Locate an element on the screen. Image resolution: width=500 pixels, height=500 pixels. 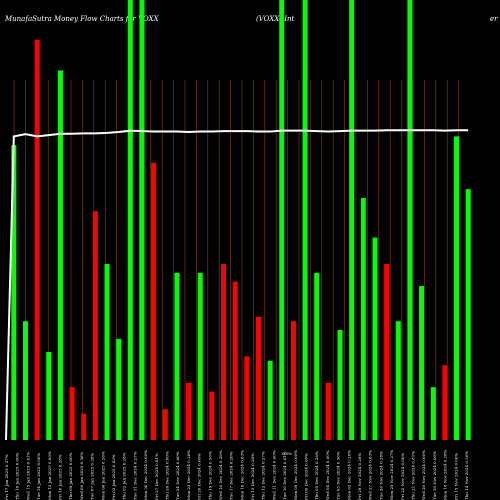
x-tick-label: Wed 08 Jan 2025 0.56% is located at coordinates (81, 475).